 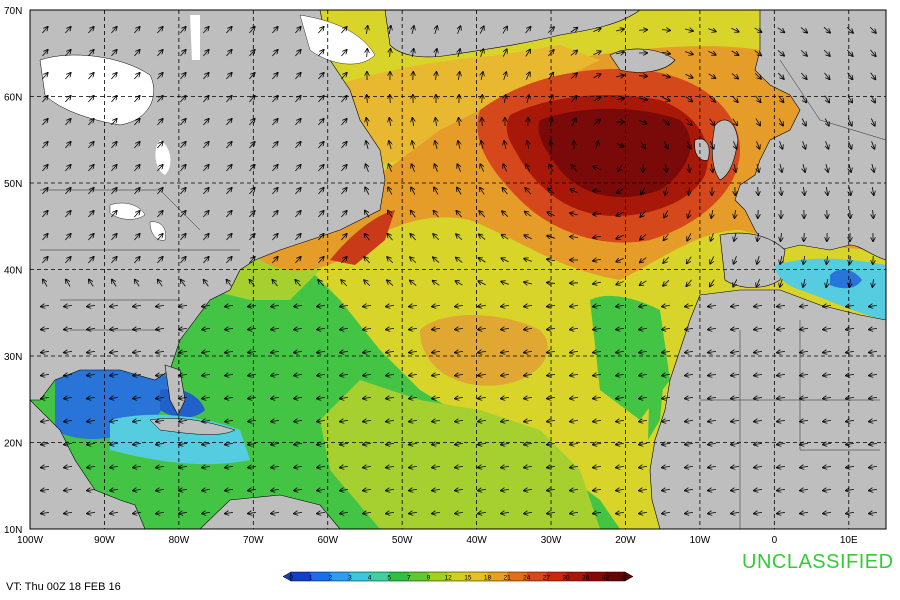 What do you see at coordinates (606, 578) in the screenshot?
I see `colorbar-tick-label: 42` at bounding box center [606, 578].